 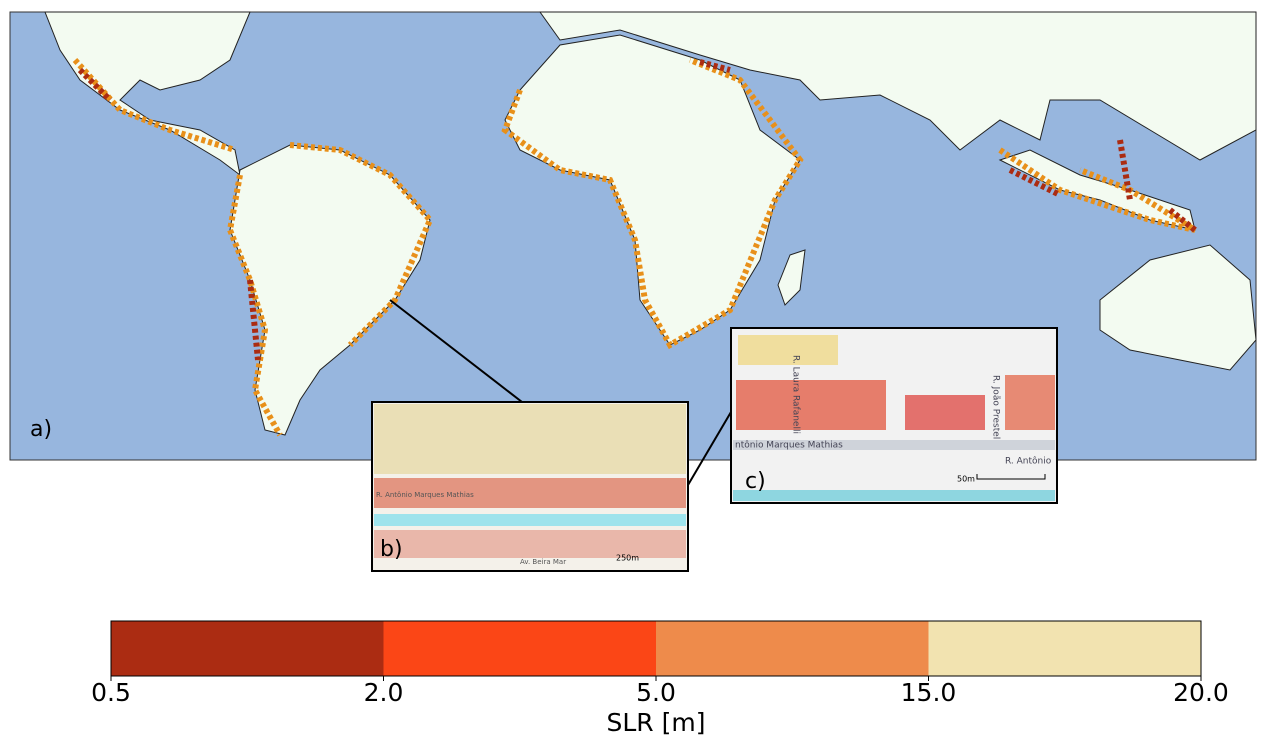 I want to click on street-label: Av. Beira Mar, so click(x=543, y=562).